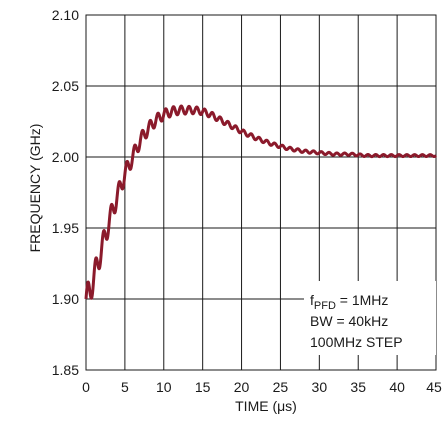 The width and height of the screenshot is (448, 421). What do you see at coordinates (242, 387) in the screenshot?
I see `x-tick-label: 20` at bounding box center [242, 387].